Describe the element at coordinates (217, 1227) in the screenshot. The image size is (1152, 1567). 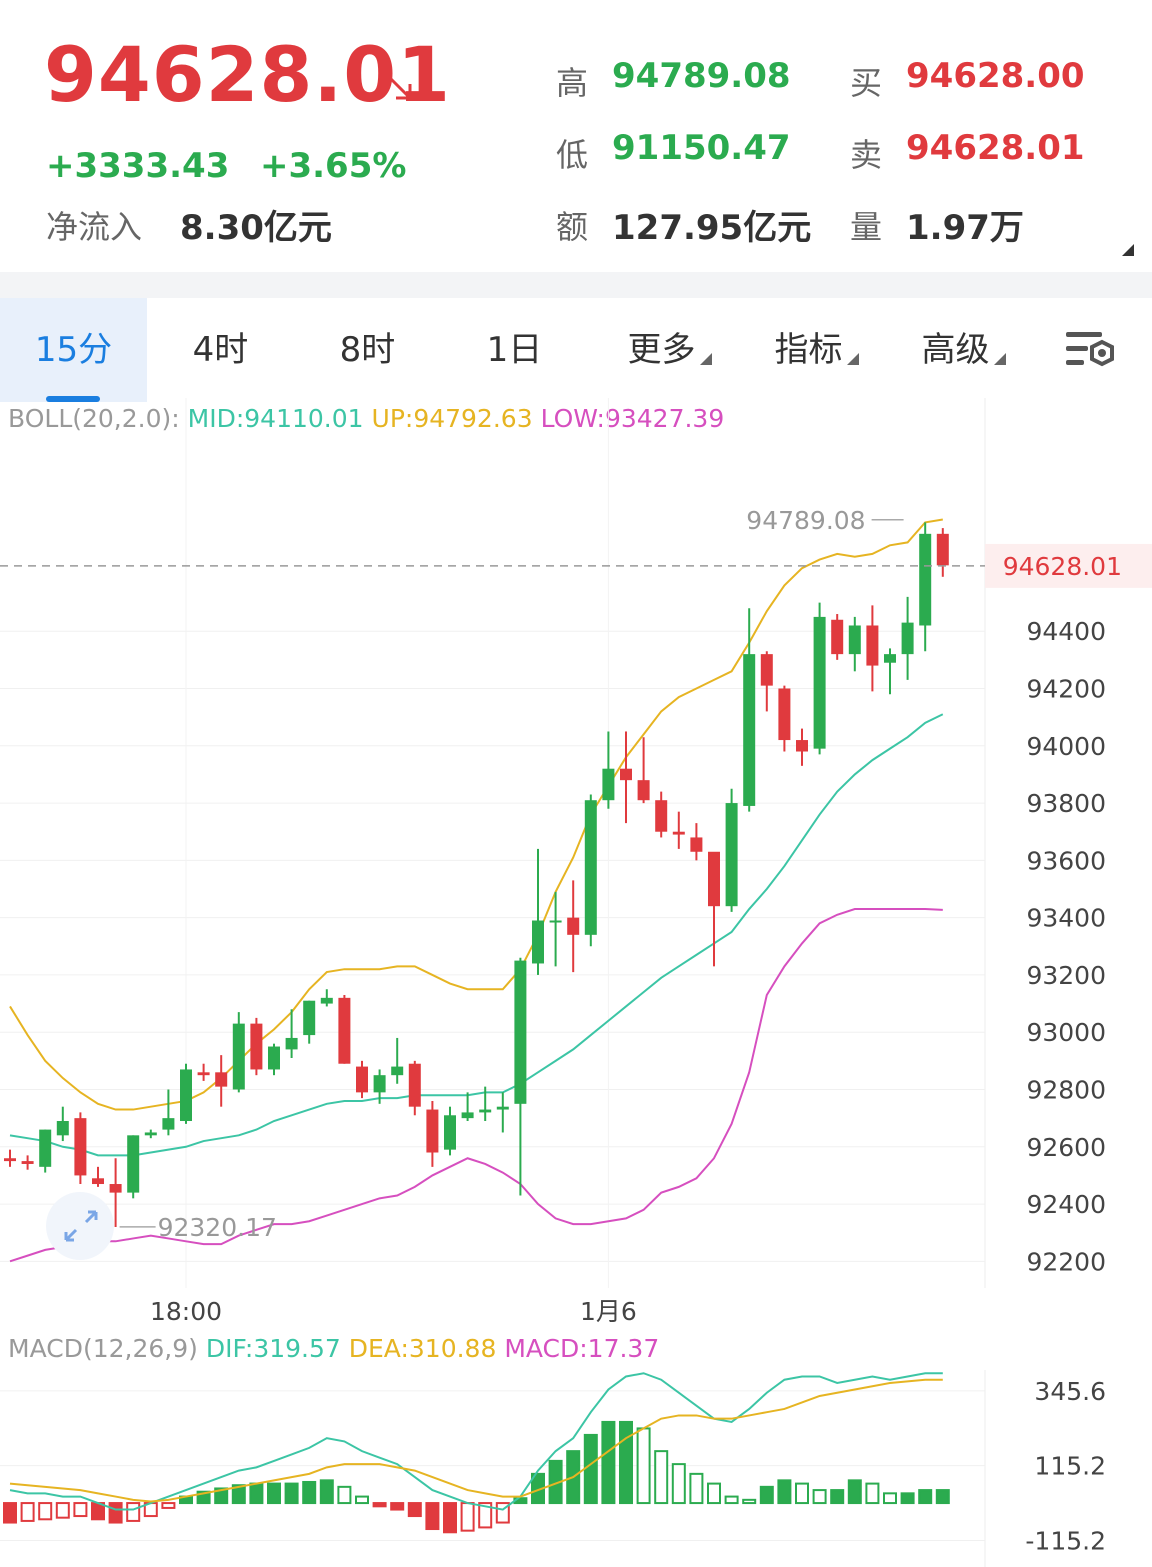
I see `low-marker-label: 92320.17` at that location.